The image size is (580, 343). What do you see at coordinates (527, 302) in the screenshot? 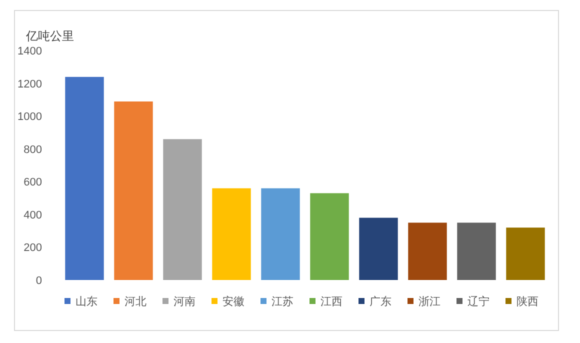
I see `x-tick-label: 陕西` at bounding box center [527, 302].